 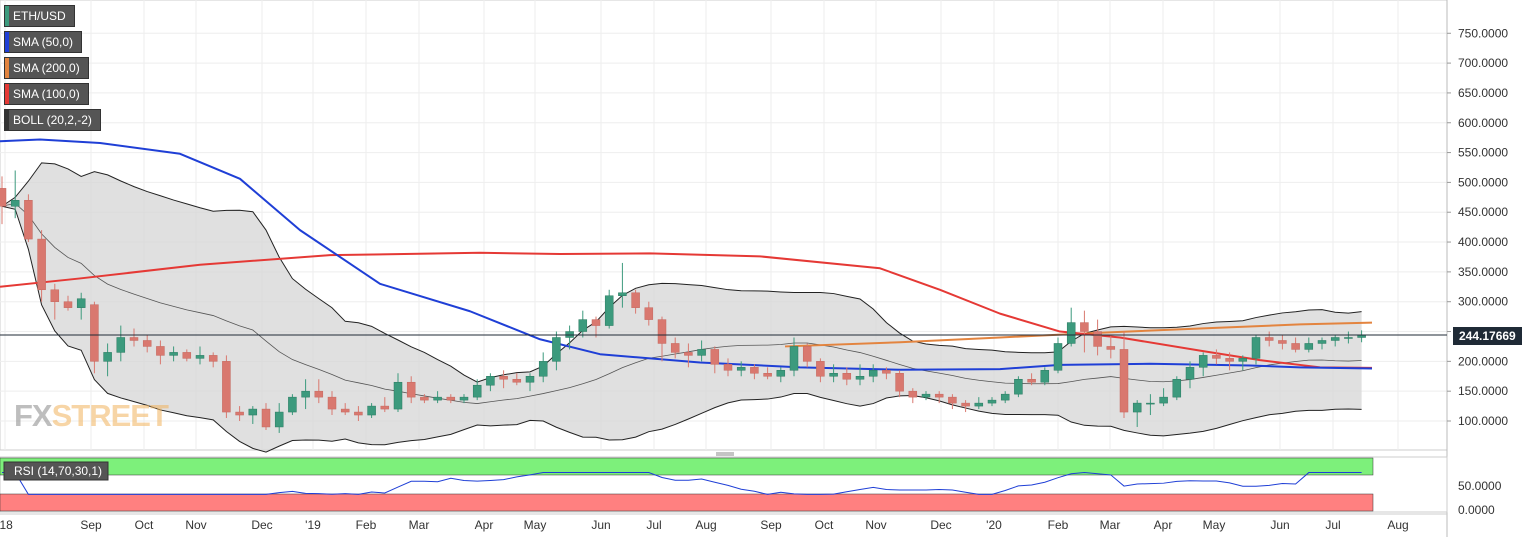 I want to click on legend-item: SMA (50,0), so click(x=43, y=42).